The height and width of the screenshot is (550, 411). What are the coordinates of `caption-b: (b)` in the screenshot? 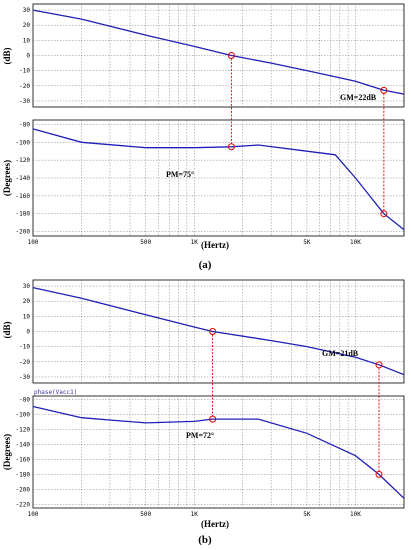 It's located at (205, 540).